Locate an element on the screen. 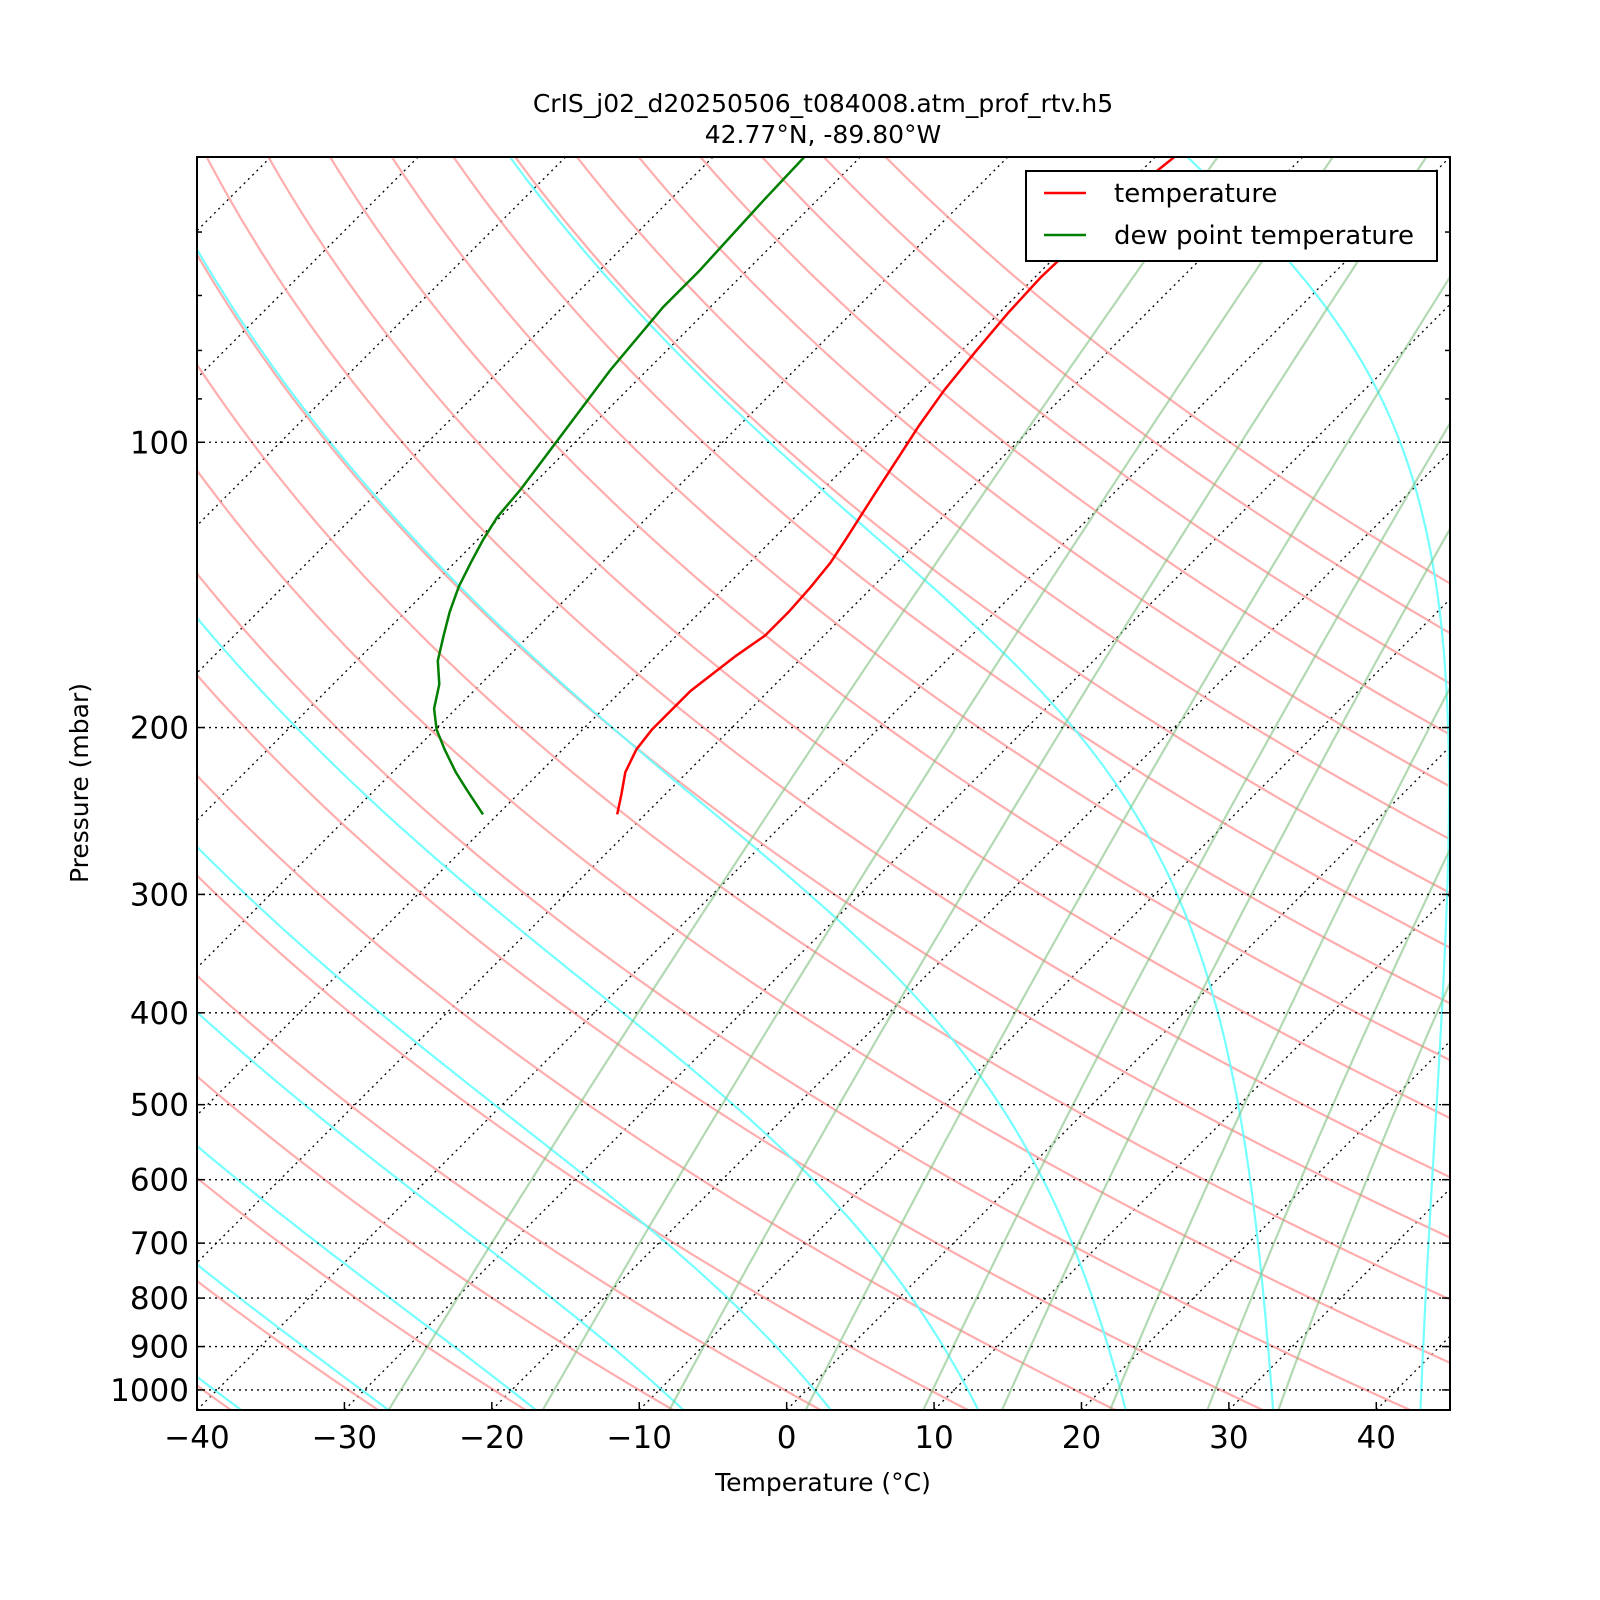 This screenshot has width=1600, height=1600. legend-box is located at coordinates (1231, 216).